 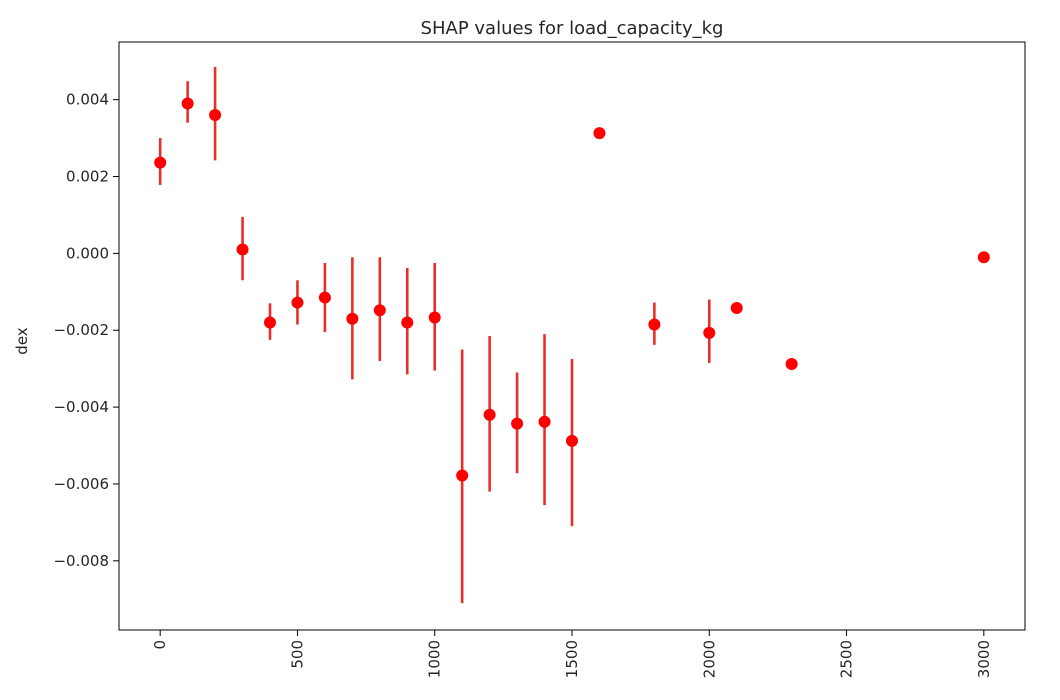 I want to click on x-tick-label: 2000, so click(x=709, y=659).